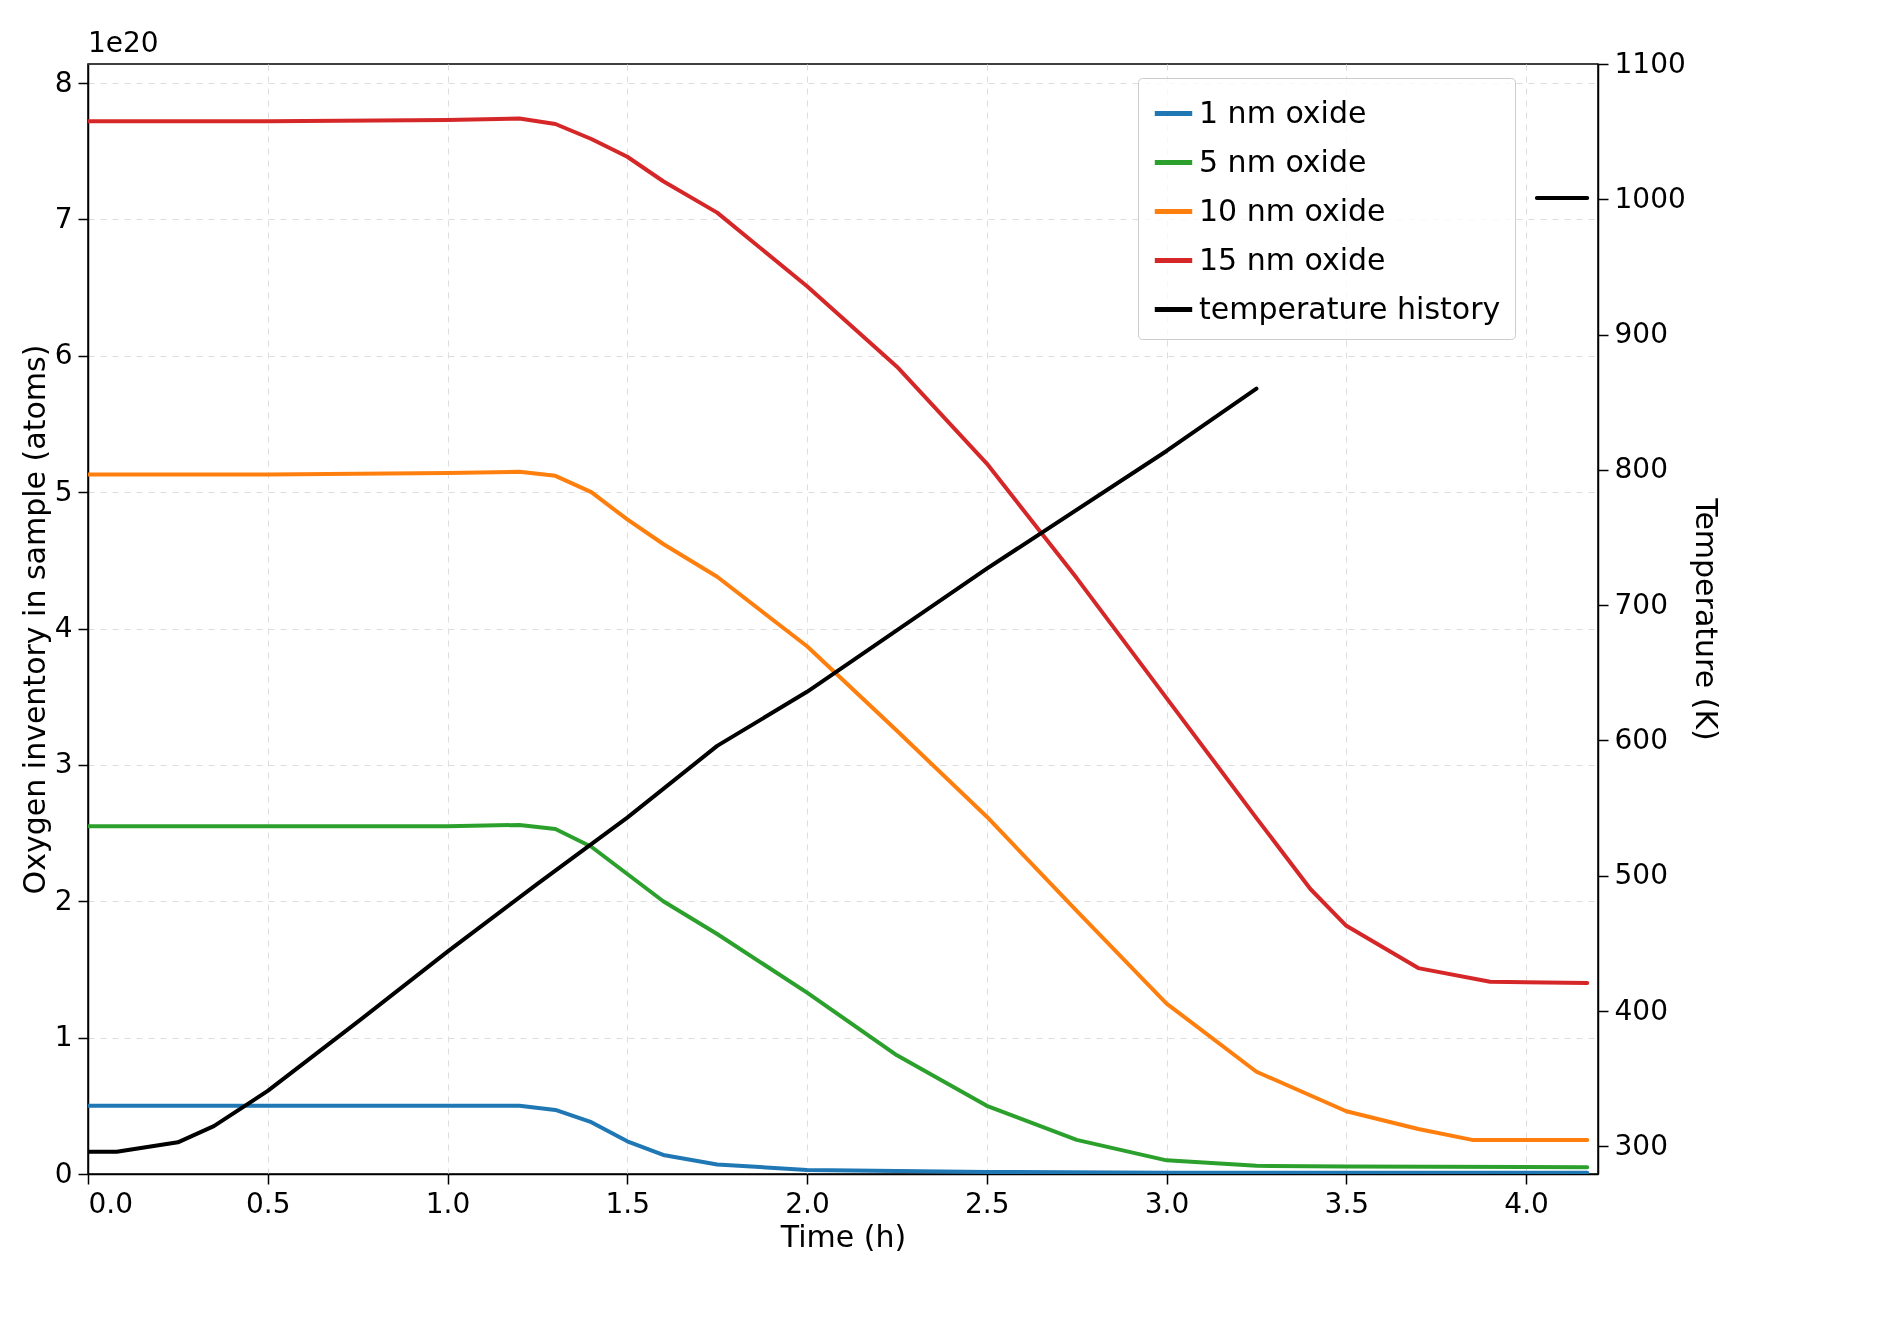 The image size is (1881, 1343). Describe the element at coordinates (63, 82) in the screenshot. I see `y-tick-label: 8` at that location.